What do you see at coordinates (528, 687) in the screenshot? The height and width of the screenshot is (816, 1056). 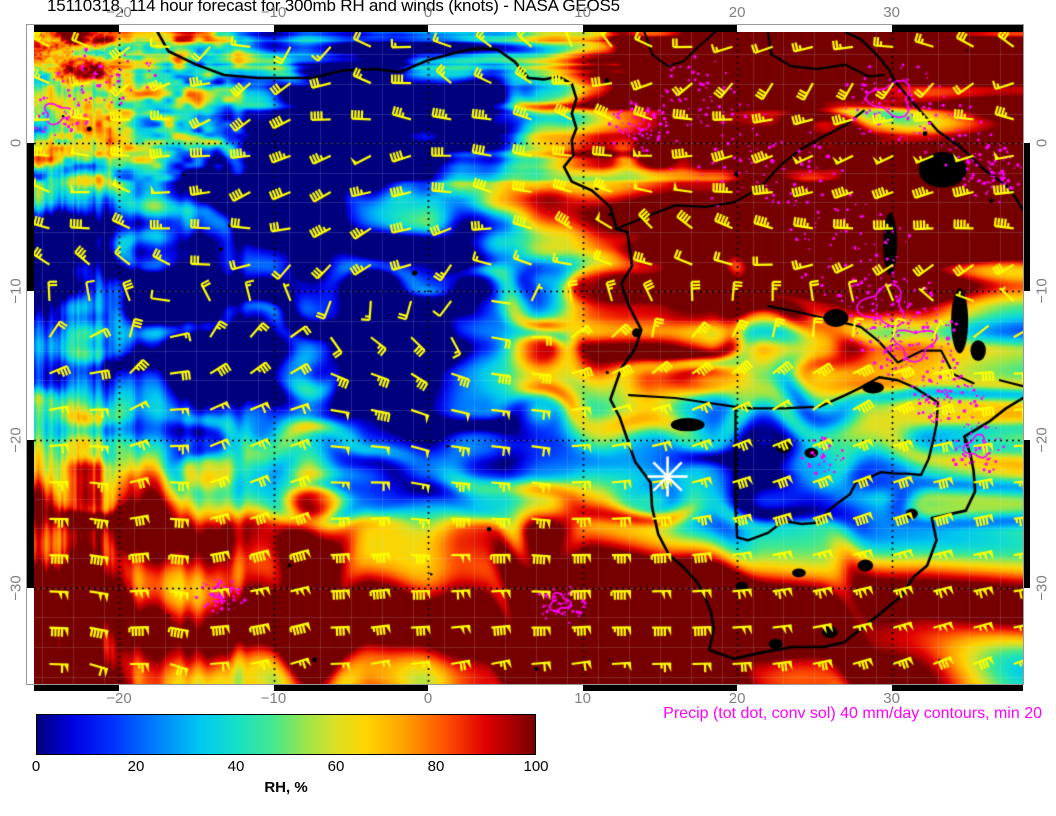 I see `axis-frame-bottom` at bounding box center [528, 687].